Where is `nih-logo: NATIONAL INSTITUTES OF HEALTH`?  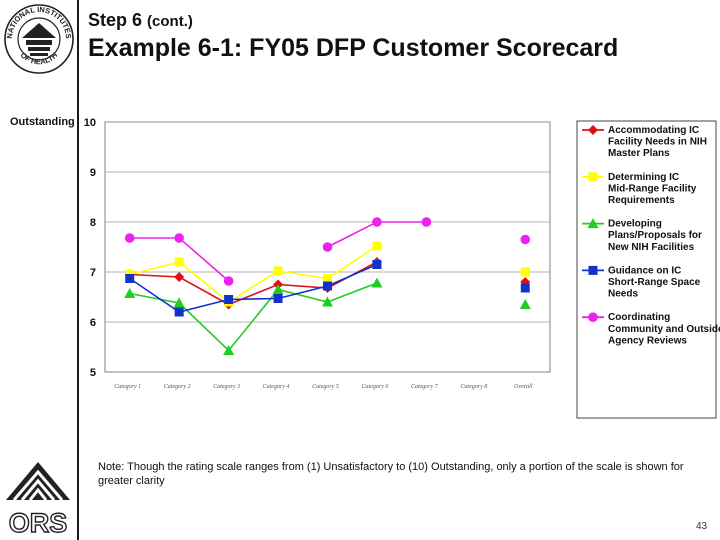
nih-logo: NATIONAL INSTITUTES OF HEALTH is located at coordinates (39, 39).